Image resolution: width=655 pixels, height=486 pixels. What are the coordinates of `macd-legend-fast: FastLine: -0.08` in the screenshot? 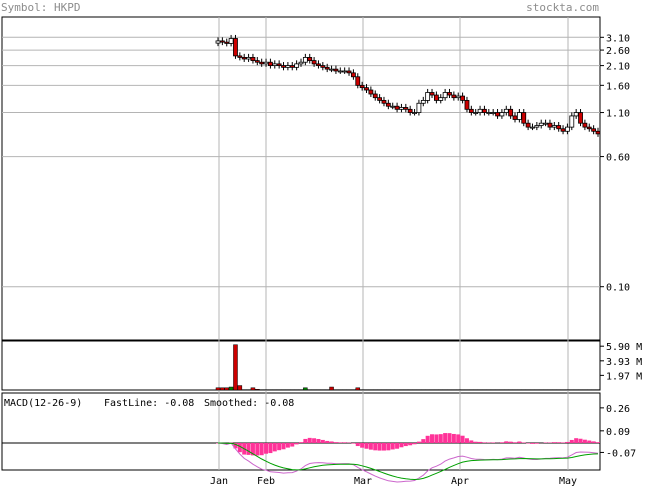 It's located at (149, 403).